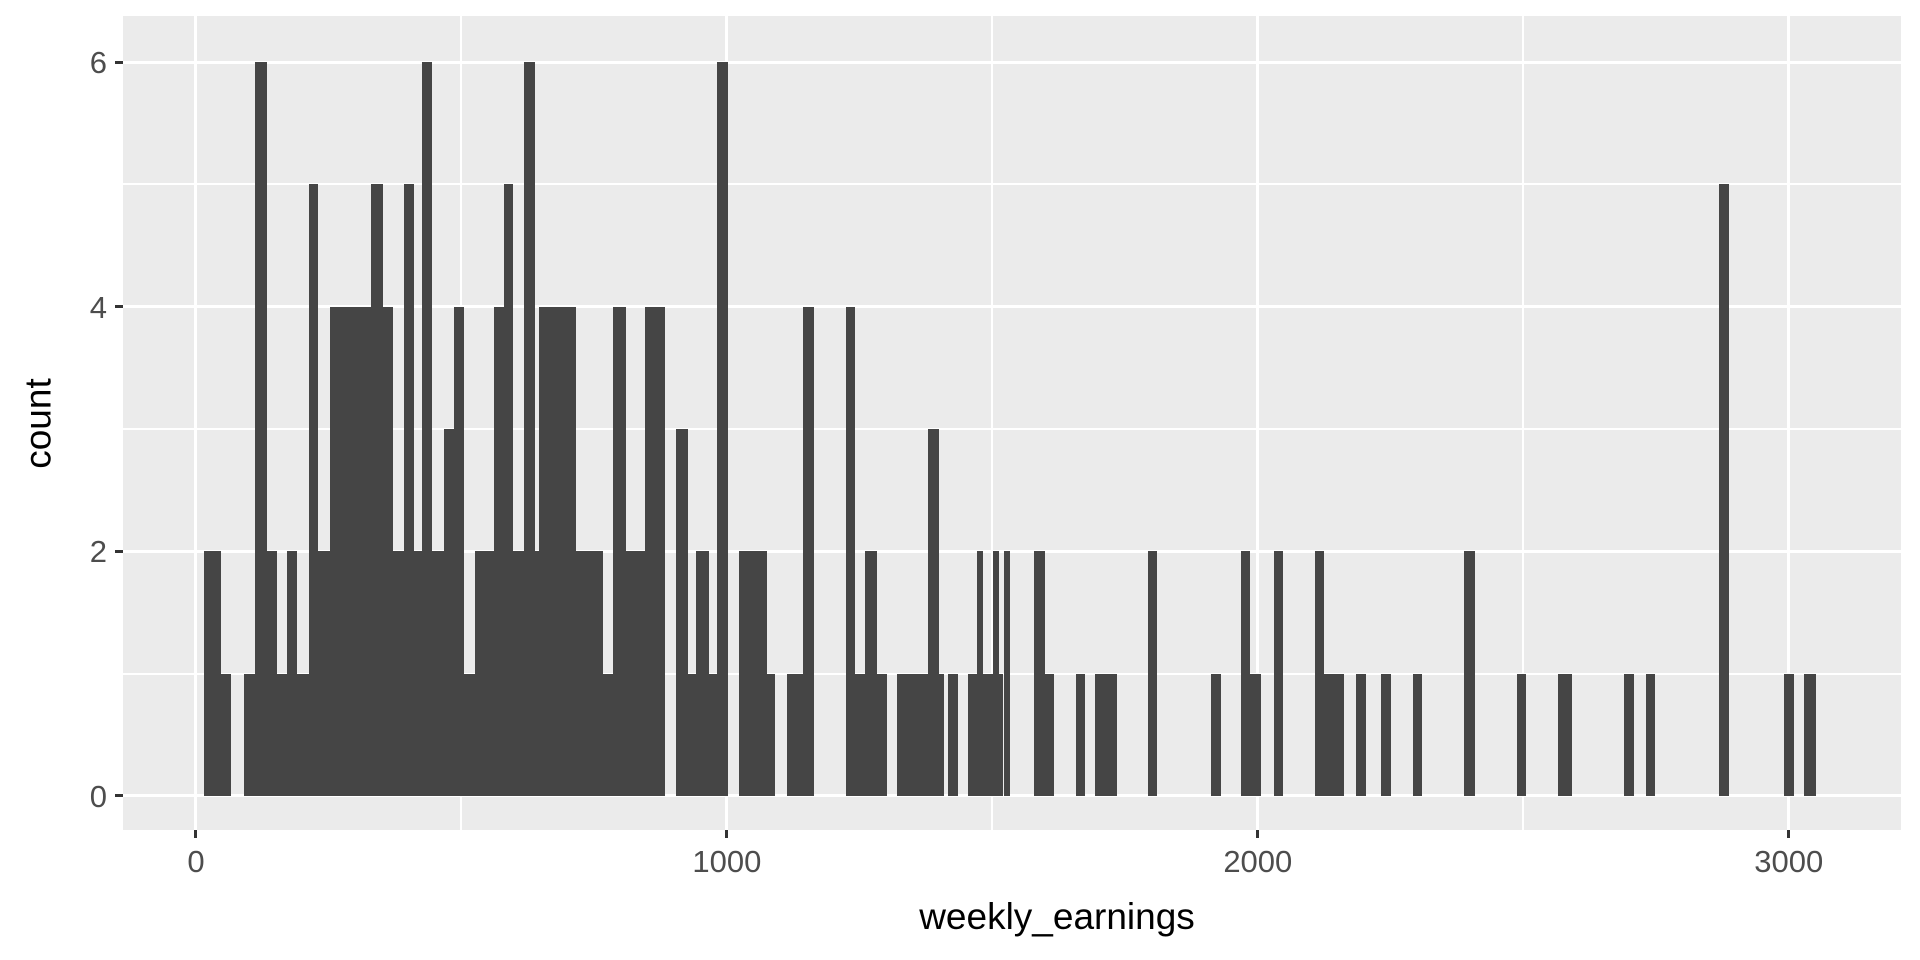 The width and height of the screenshot is (1920, 960). What do you see at coordinates (1789, 861) in the screenshot?
I see `x-tick-label: 3000` at bounding box center [1789, 861].